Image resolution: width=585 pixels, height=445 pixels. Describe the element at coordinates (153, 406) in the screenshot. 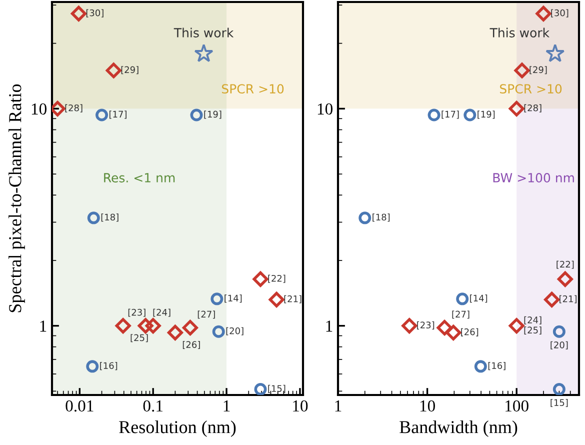

I see `x-tick-label: 0.1` at that location.